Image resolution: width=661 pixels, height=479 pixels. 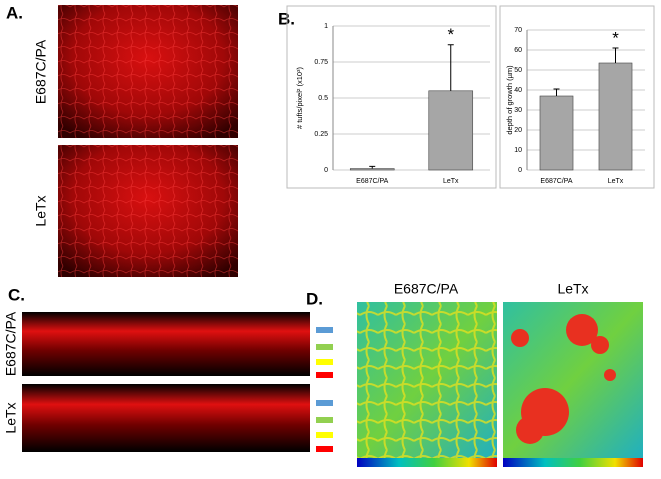 I want to click on y-tick-label: 30, so click(x=518, y=110).